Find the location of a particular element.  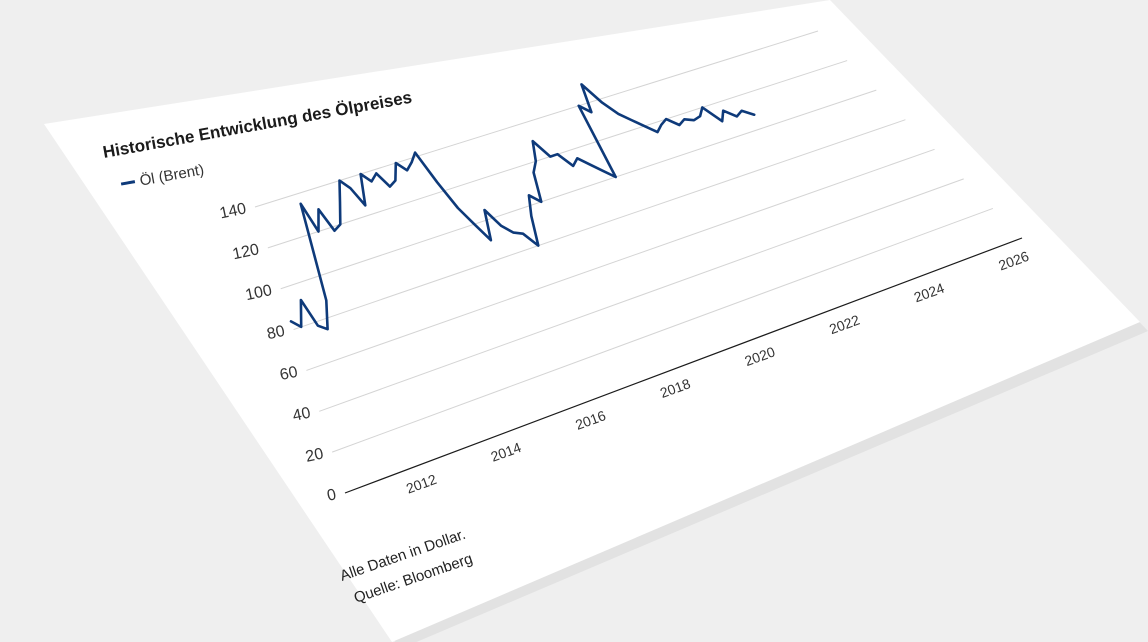

y-tick-label: 140 is located at coordinates (233, 211).